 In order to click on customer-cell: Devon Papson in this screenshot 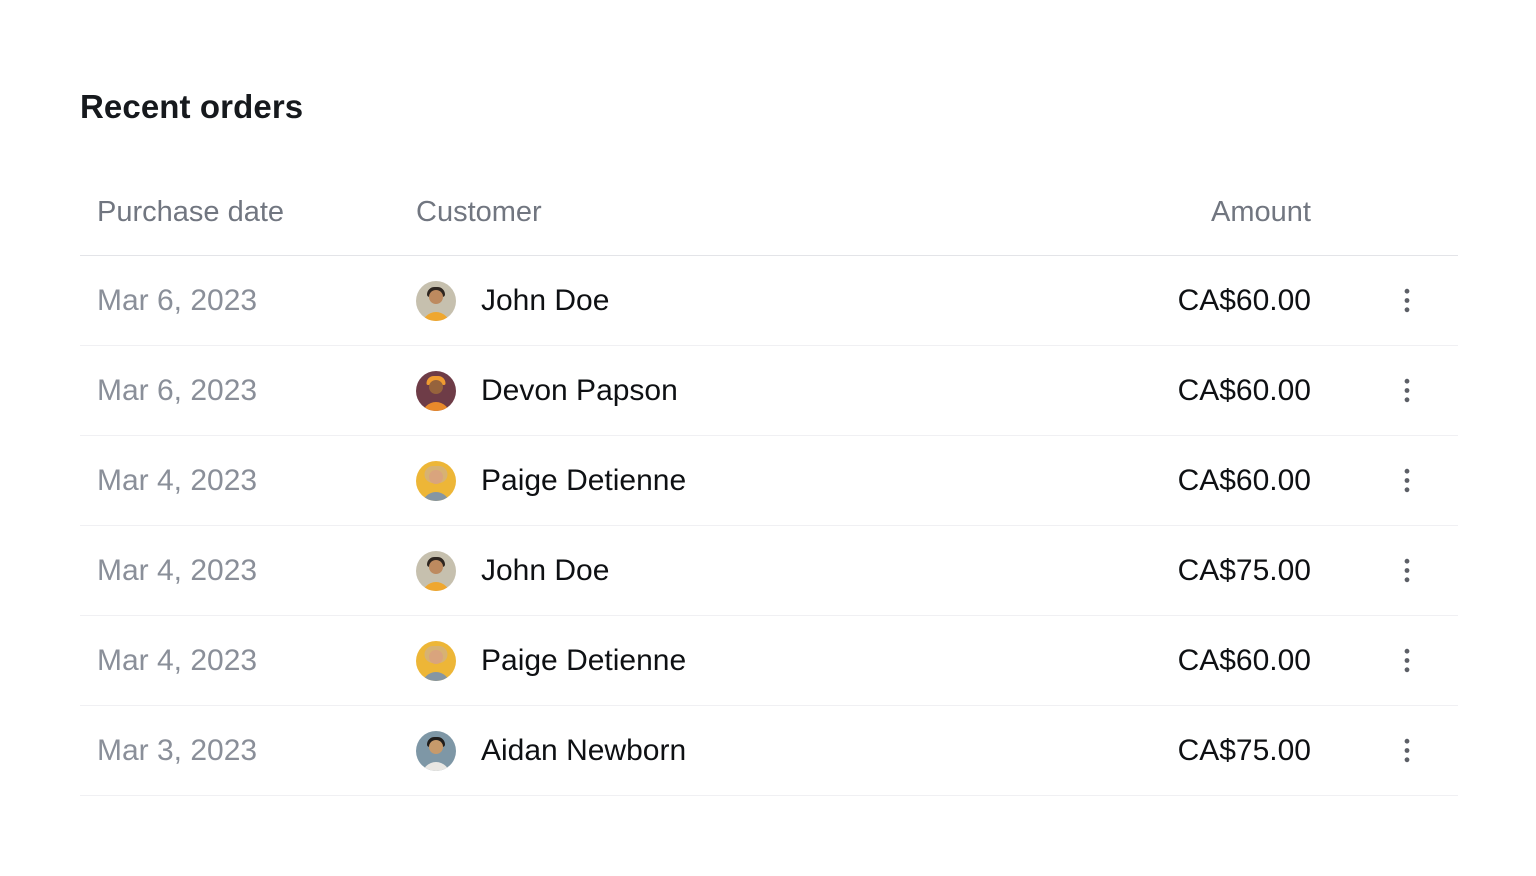, I will do `click(763, 390)`.